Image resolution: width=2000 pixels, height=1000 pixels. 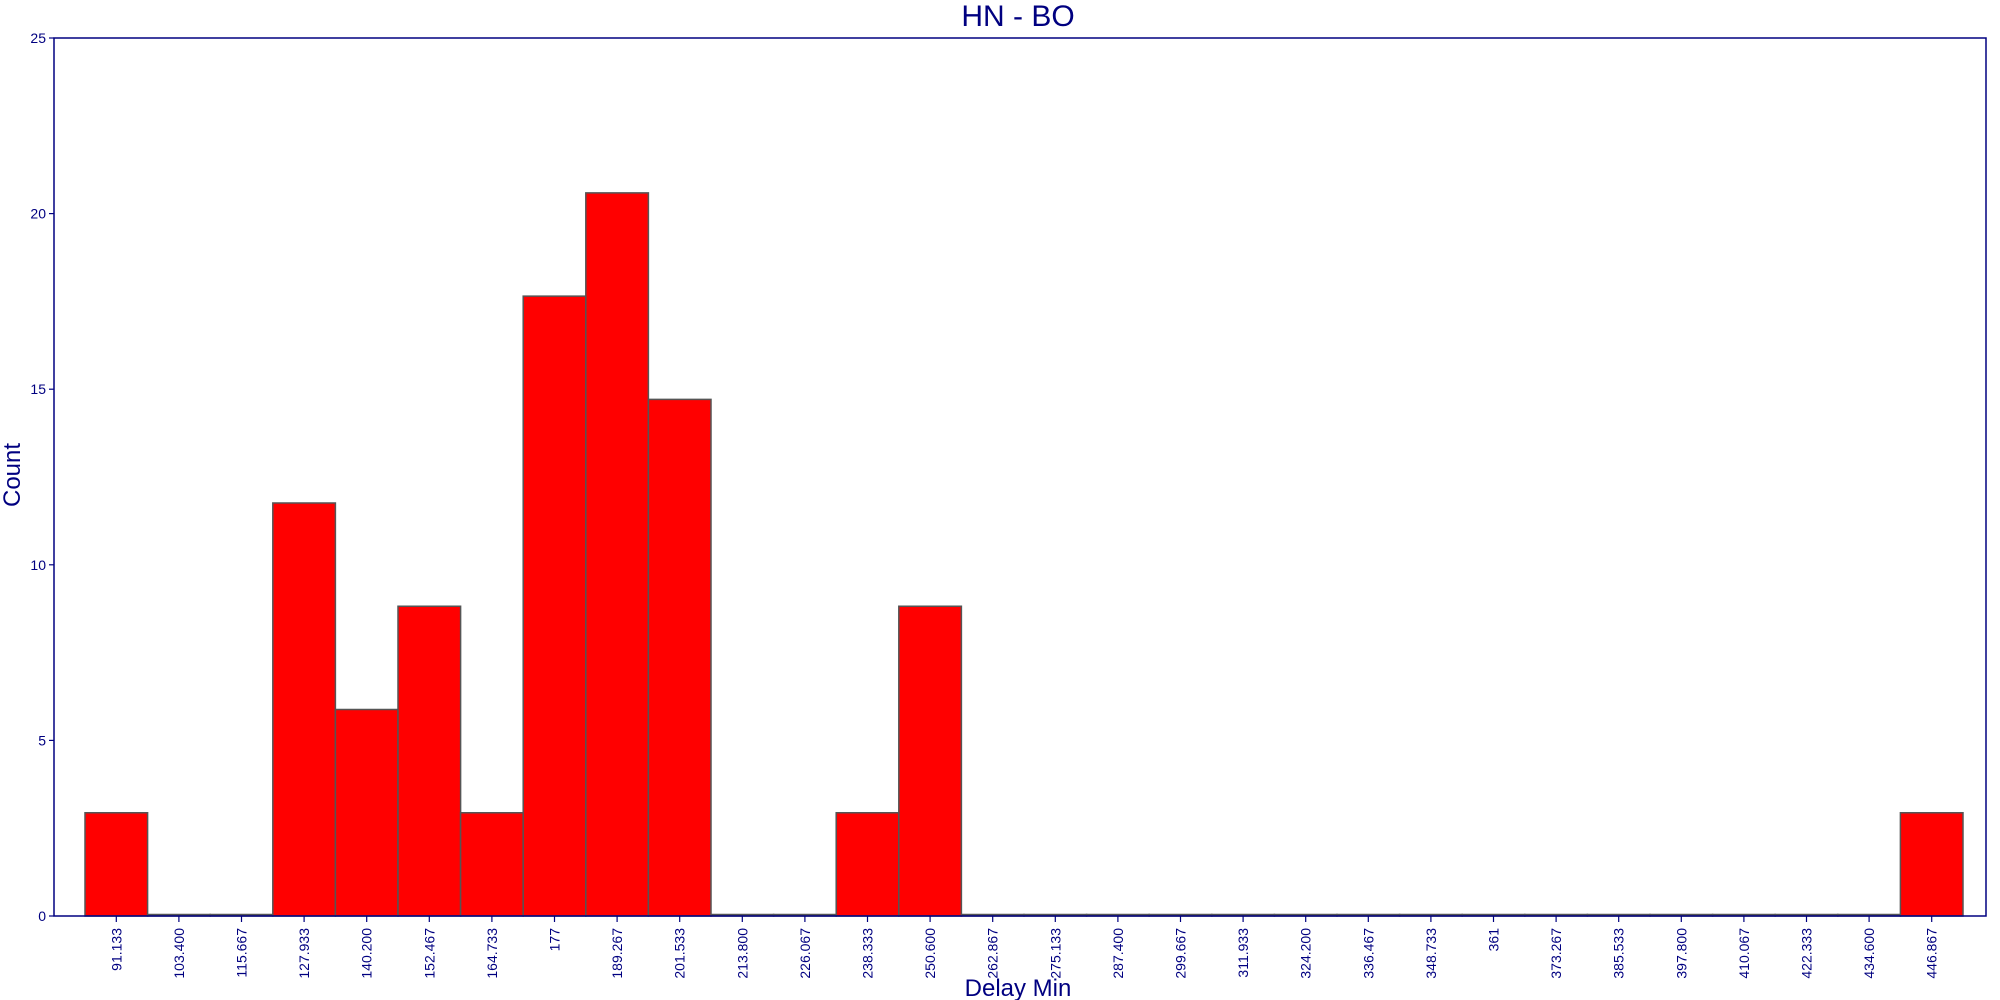 What do you see at coordinates (38, 389) in the screenshot?
I see `y-tick-label: 15` at bounding box center [38, 389].